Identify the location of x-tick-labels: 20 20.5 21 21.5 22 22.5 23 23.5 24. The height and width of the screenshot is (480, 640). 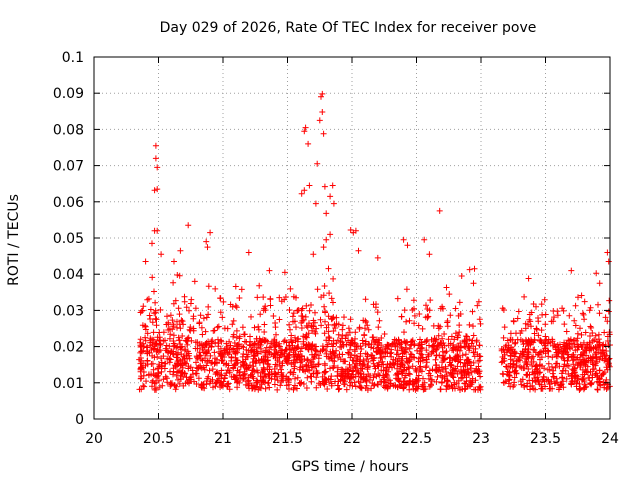
(352, 439).